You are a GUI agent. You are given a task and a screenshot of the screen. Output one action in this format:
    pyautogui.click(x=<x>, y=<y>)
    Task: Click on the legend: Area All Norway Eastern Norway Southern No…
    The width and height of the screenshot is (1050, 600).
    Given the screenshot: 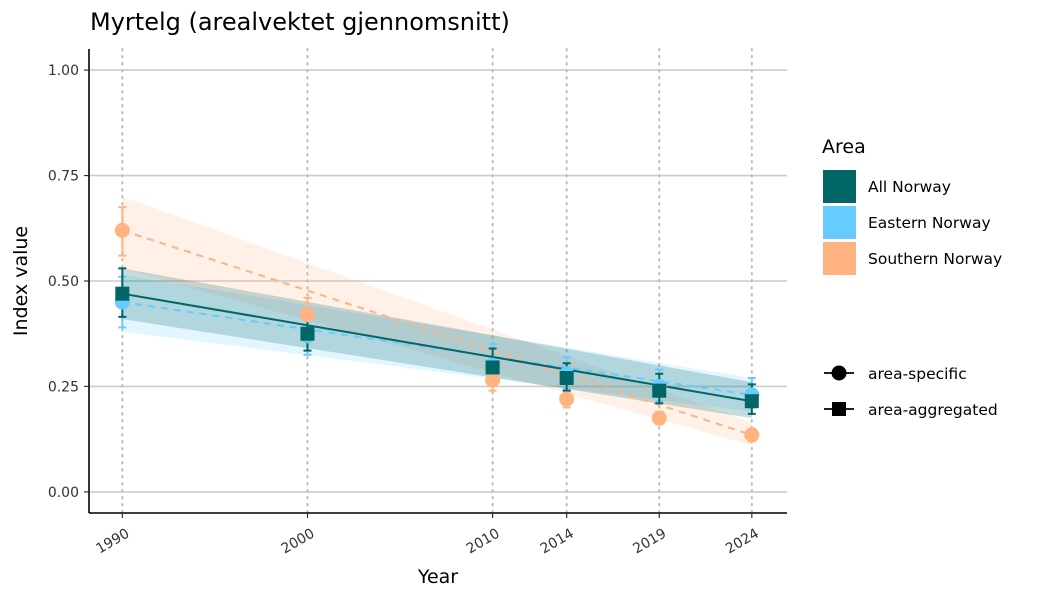 What is the action you would take?
    pyautogui.click(x=912, y=277)
    